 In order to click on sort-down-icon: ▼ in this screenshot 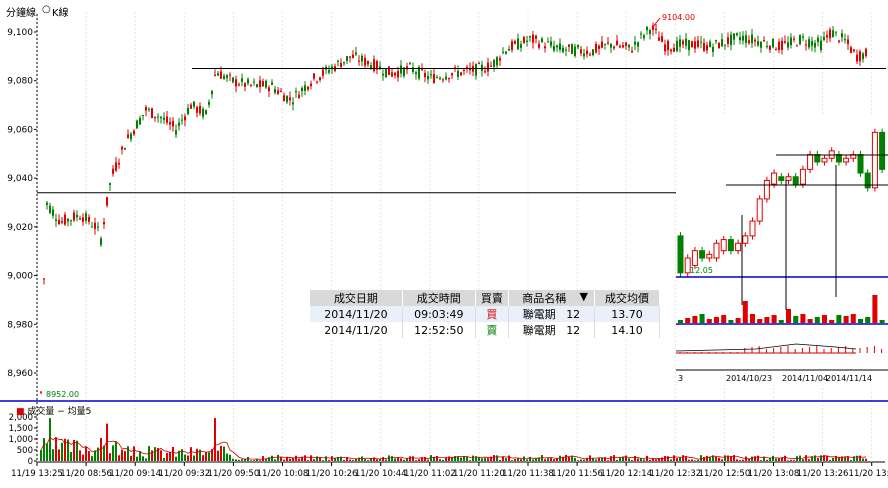, I will do `click(583, 296)`.